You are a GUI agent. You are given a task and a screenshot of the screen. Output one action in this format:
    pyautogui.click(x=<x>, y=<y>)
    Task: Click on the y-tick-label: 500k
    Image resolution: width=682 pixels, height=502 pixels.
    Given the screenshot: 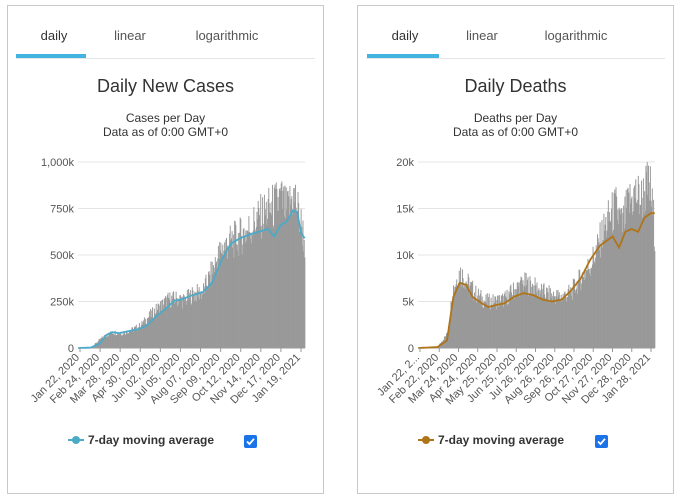 What is the action you would take?
    pyautogui.click(x=62, y=256)
    